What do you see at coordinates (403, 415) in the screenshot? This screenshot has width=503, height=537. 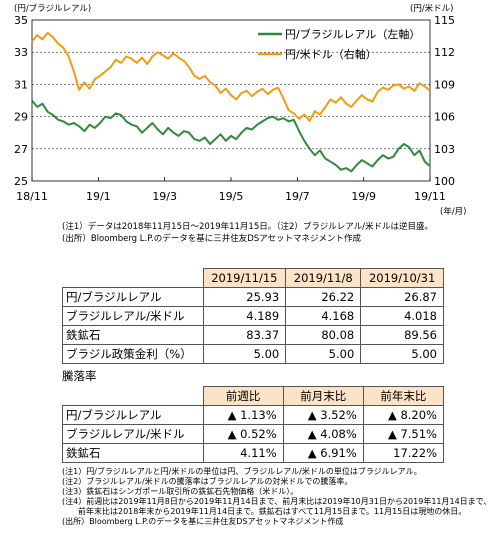 I see `cell-value: ▲ 8.20%` at bounding box center [403, 415].